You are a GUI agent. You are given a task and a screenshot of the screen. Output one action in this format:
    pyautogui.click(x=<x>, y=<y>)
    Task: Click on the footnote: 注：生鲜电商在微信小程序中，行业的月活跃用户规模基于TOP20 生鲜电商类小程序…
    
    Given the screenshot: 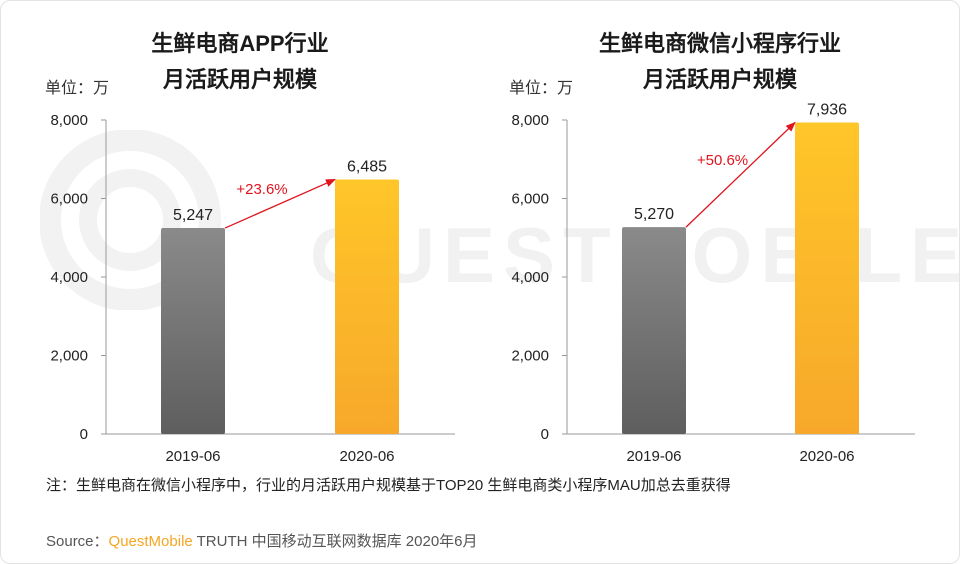 What is the action you would take?
    pyautogui.click(x=388, y=485)
    